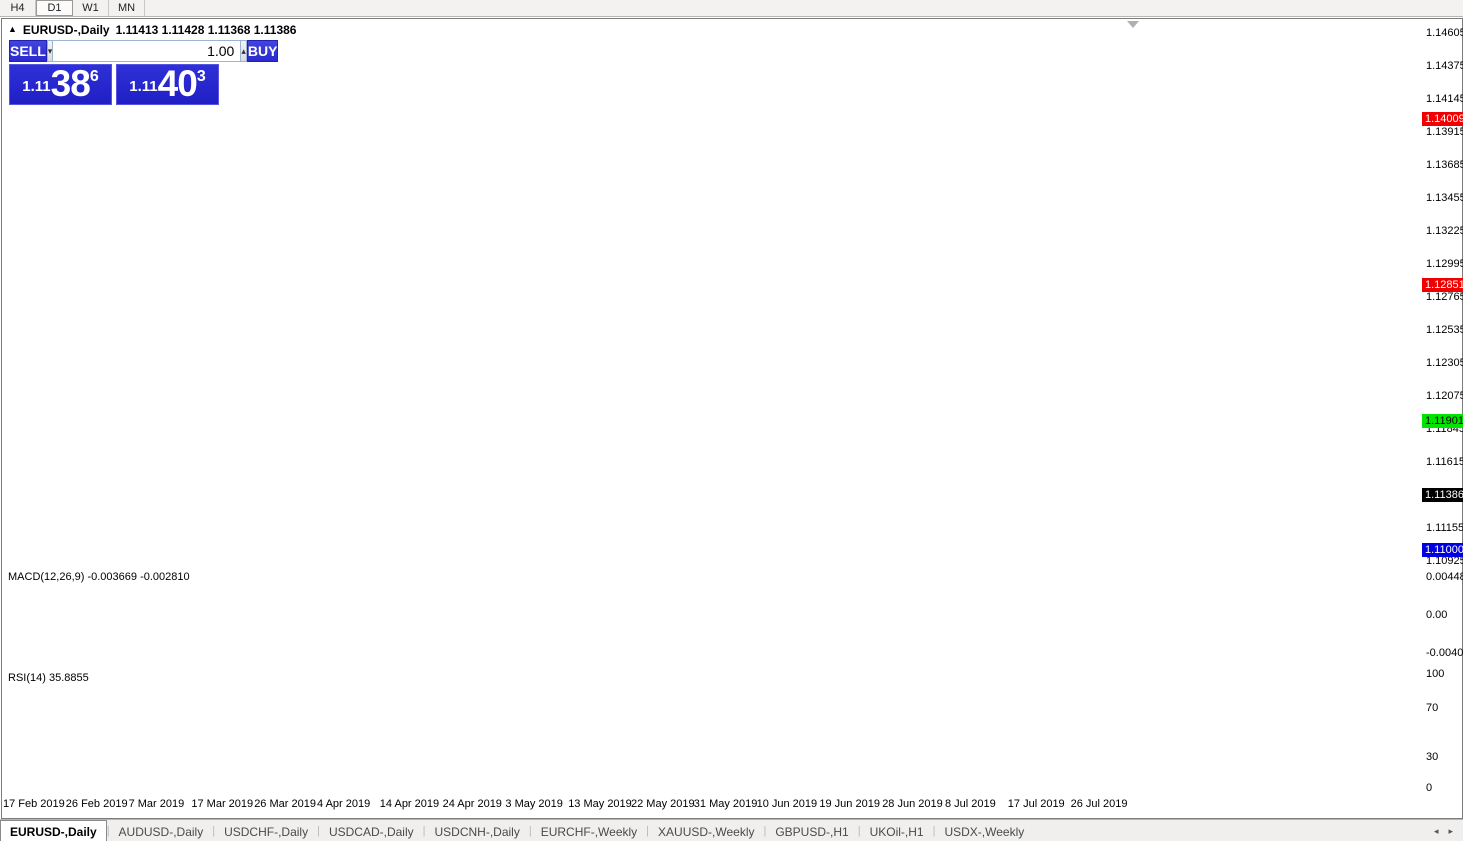 This screenshot has height=841, width=1463. What do you see at coordinates (472, 804) in the screenshot?
I see `date-tick-label: 24 Apr 2019` at bounding box center [472, 804].